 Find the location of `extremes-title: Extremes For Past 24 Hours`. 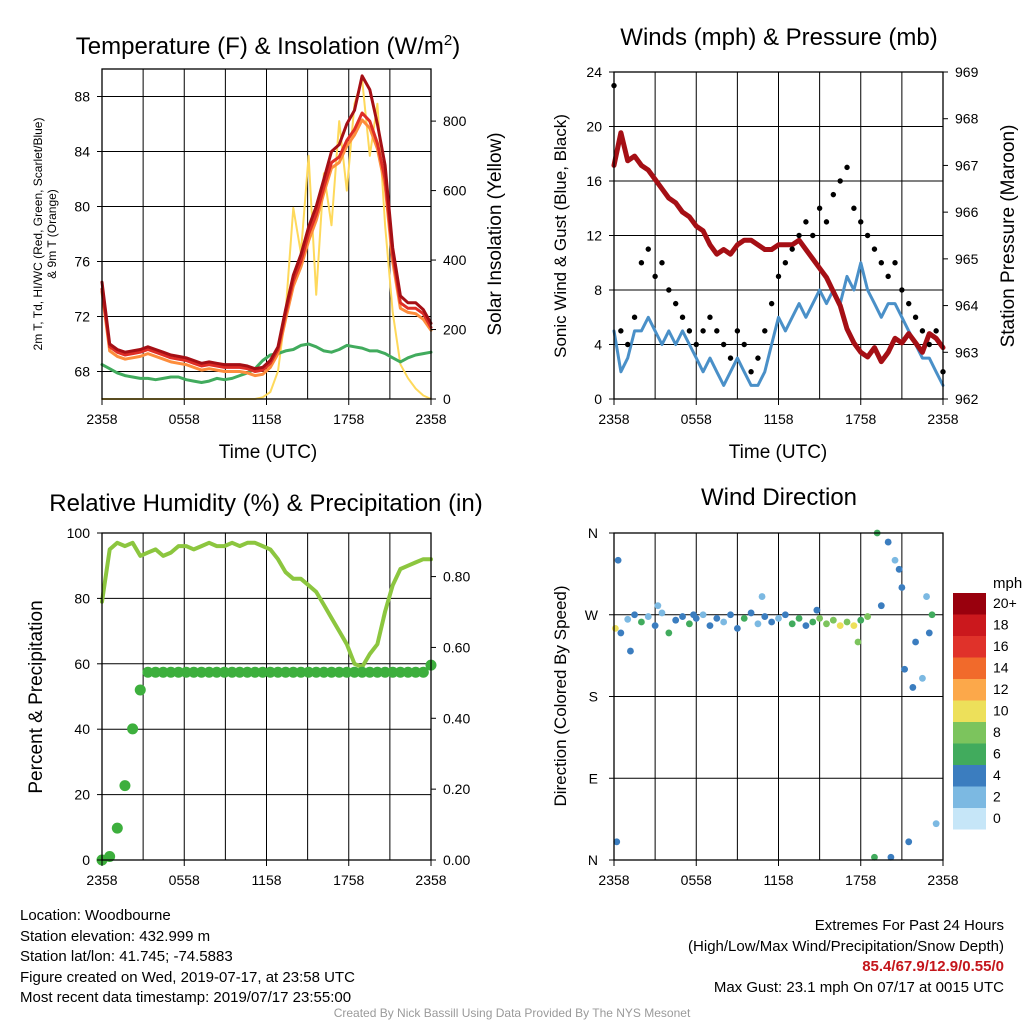

extremes-title: Extremes For Past 24 Hours is located at coordinates (909, 925).